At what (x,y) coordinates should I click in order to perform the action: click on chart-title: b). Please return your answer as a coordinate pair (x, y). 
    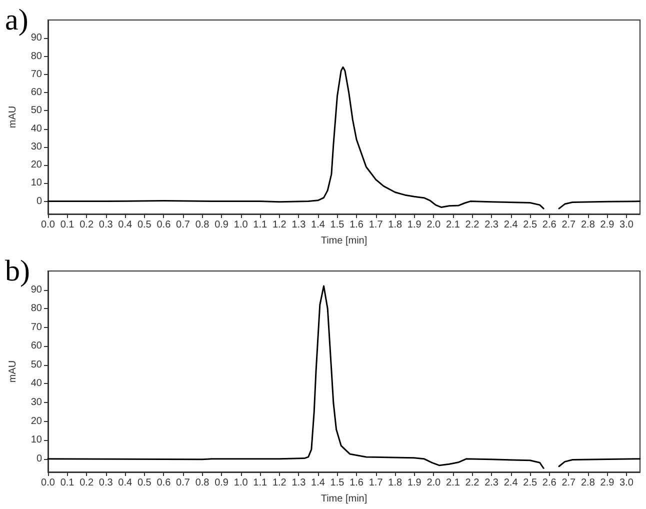
    Looking at the image, I should click on (17, 271).